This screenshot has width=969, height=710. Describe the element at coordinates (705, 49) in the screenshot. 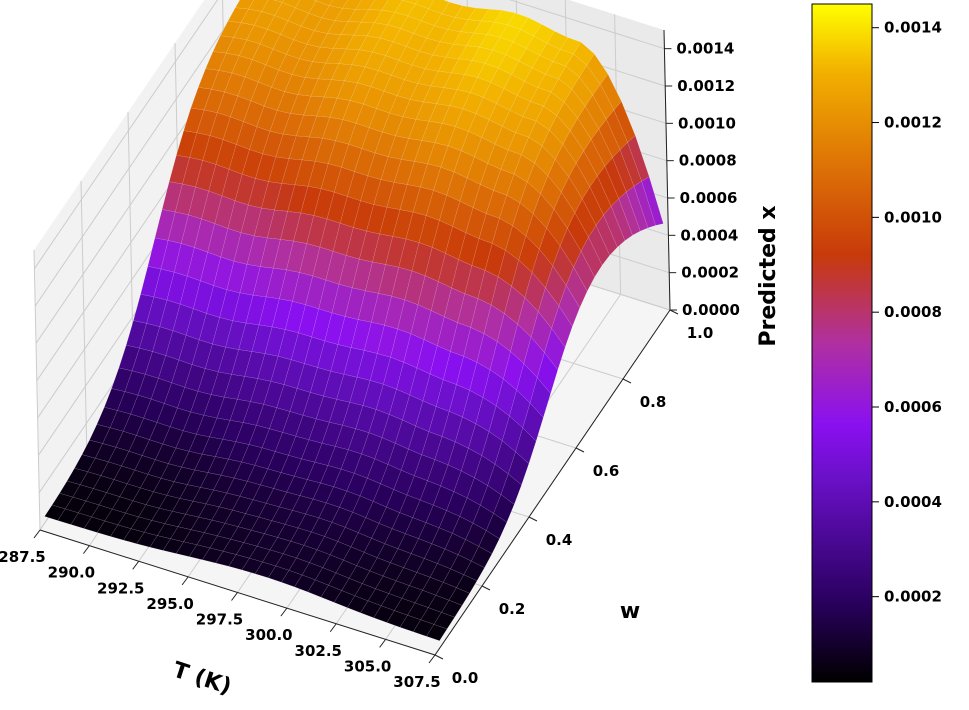

I see `z-tick-label: 0.0014` at that location.